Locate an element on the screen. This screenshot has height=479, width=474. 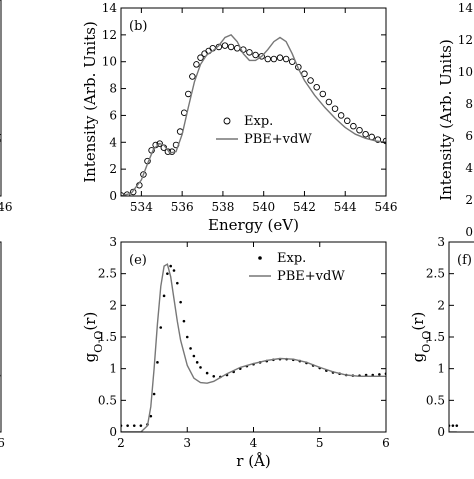
x-tick-label: 534 is located at coordinates (141, 207).